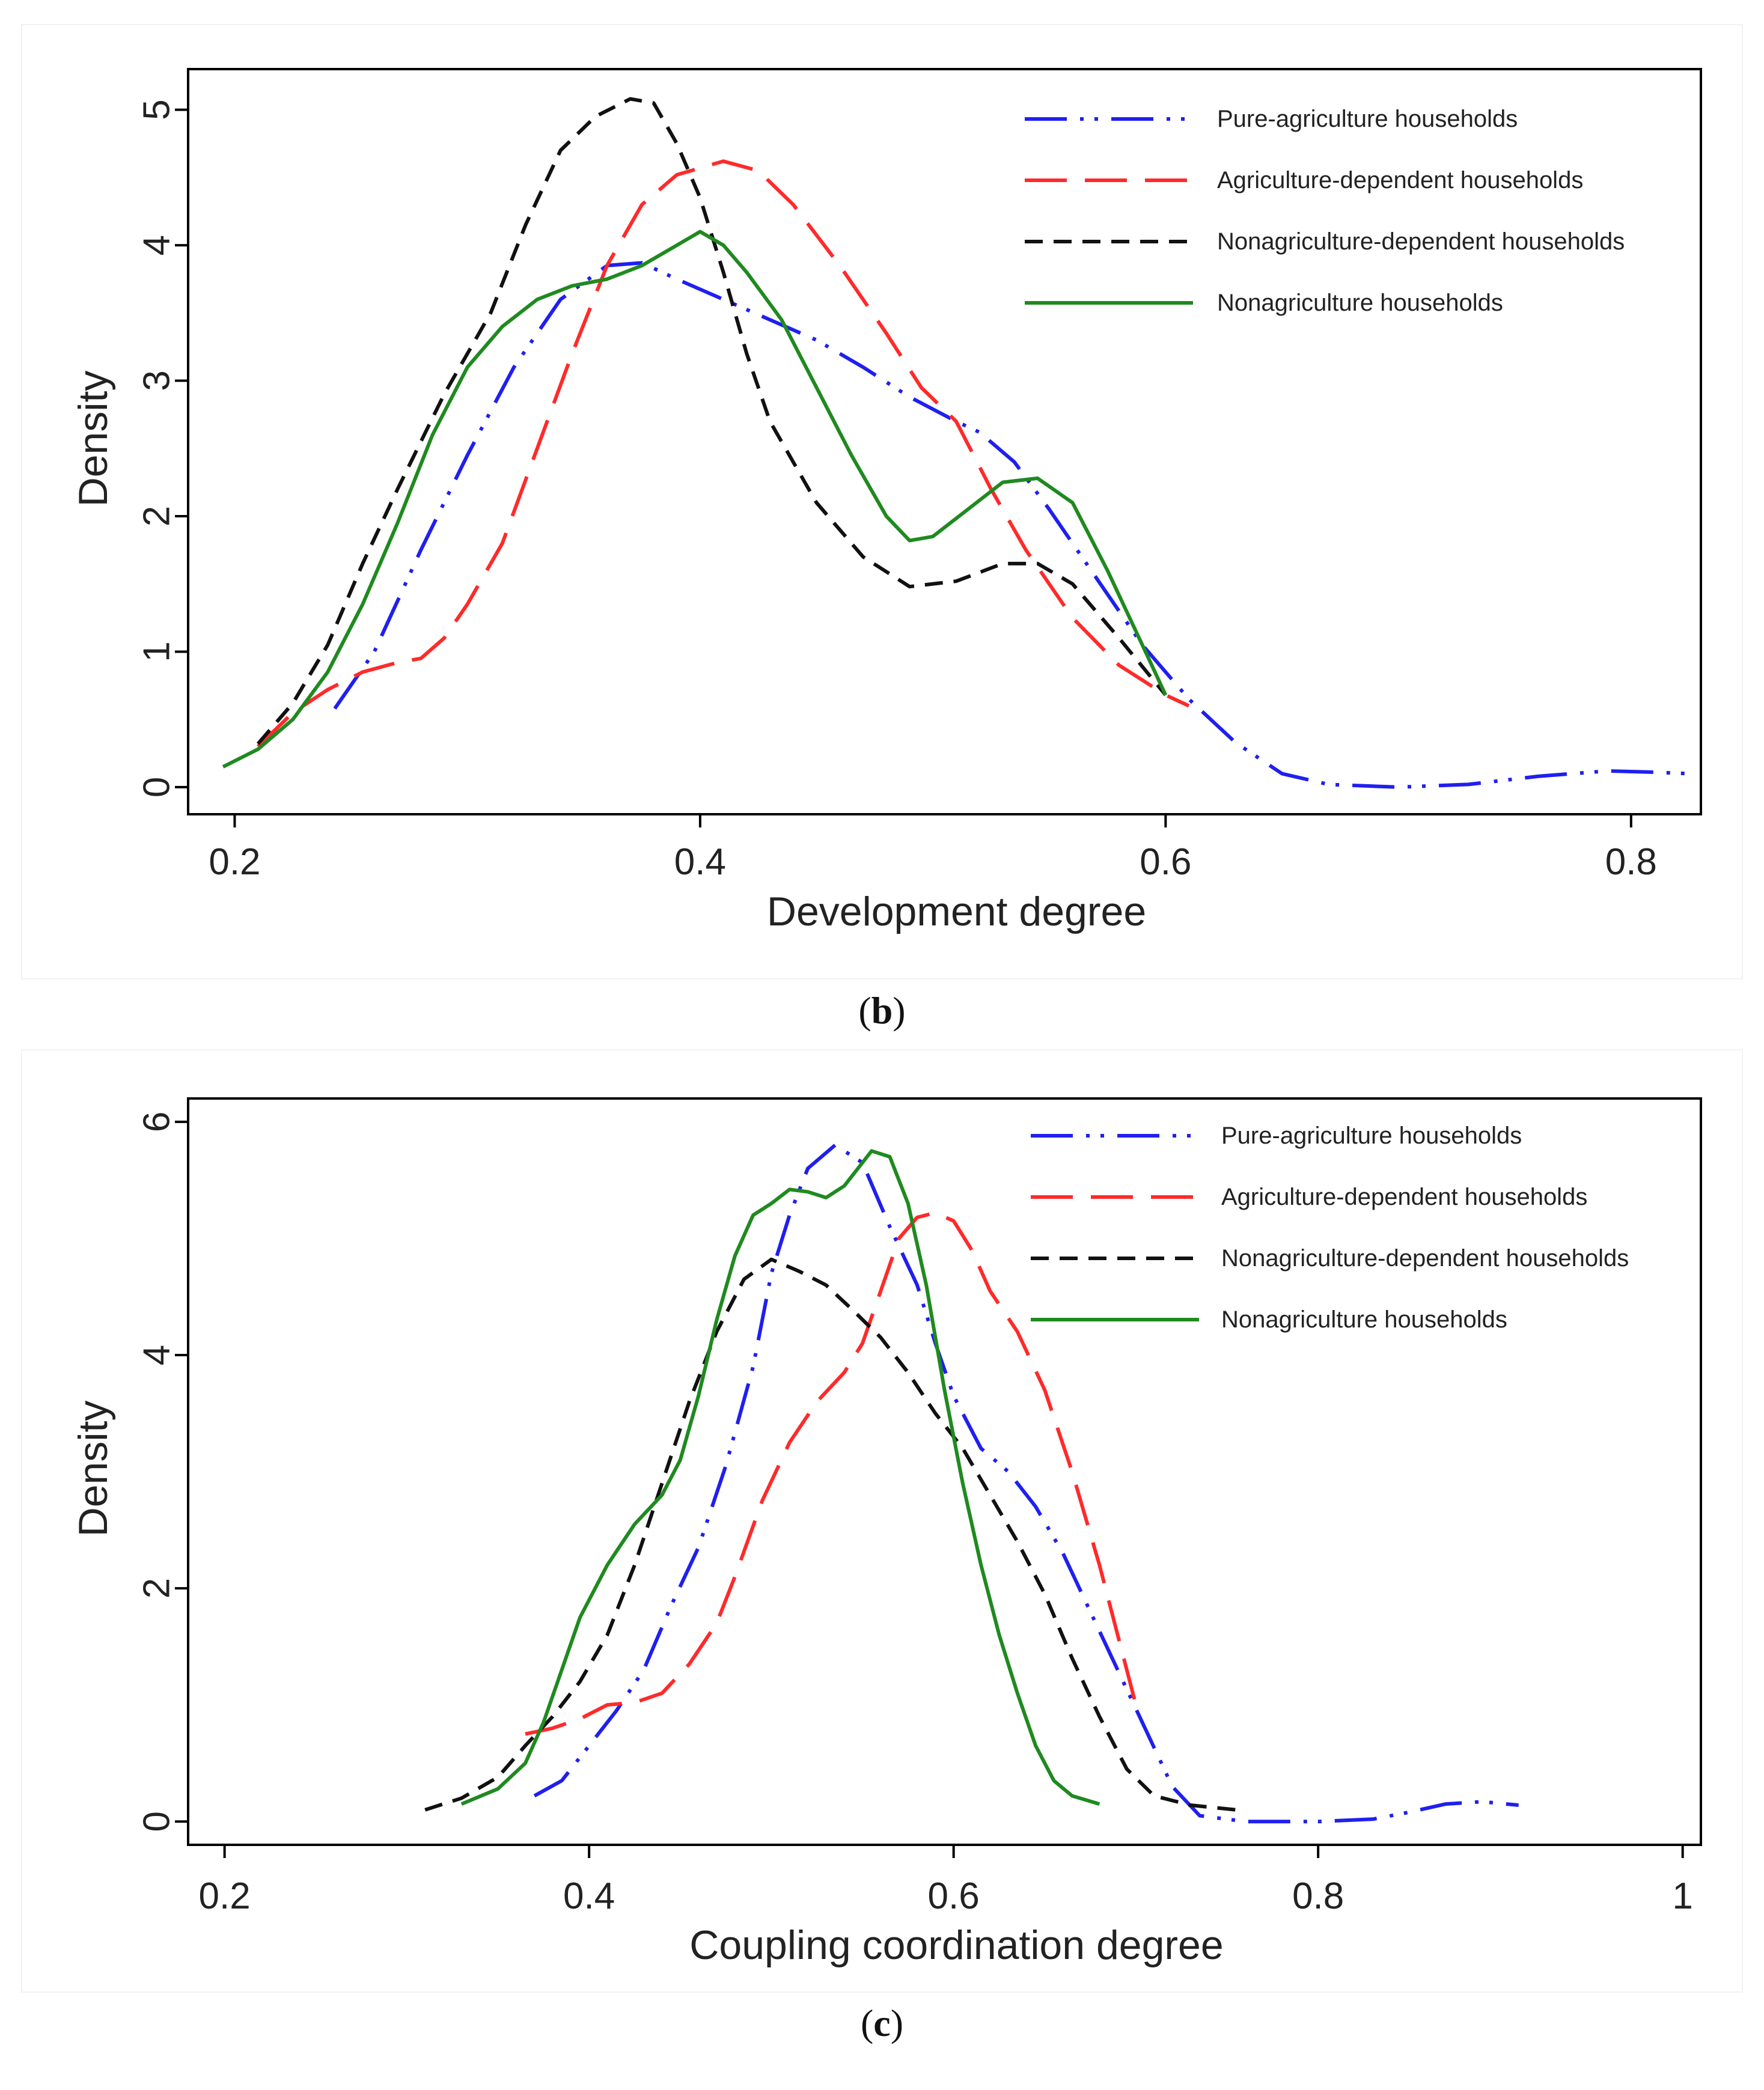  What do you see at coordinates (1682, 1896) in the screenshot?
I see `x-tick-label: 1` at bounding box center [1682, 1896].